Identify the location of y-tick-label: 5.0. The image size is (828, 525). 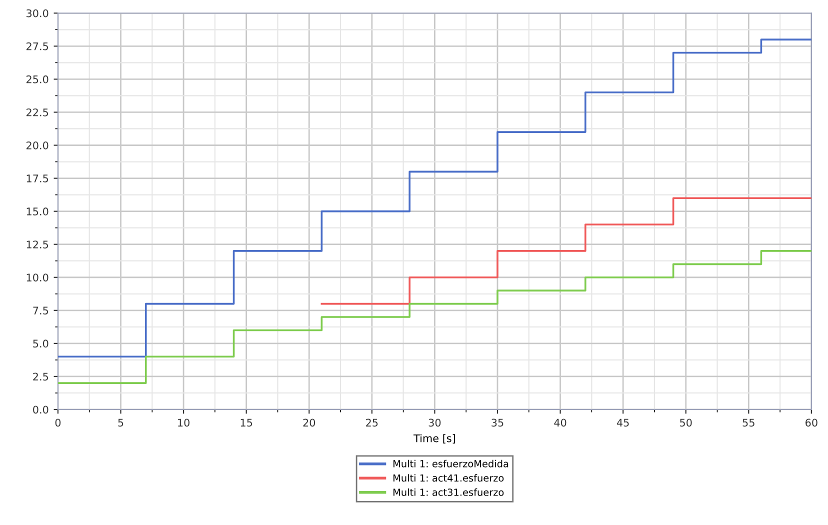
(40, 344).